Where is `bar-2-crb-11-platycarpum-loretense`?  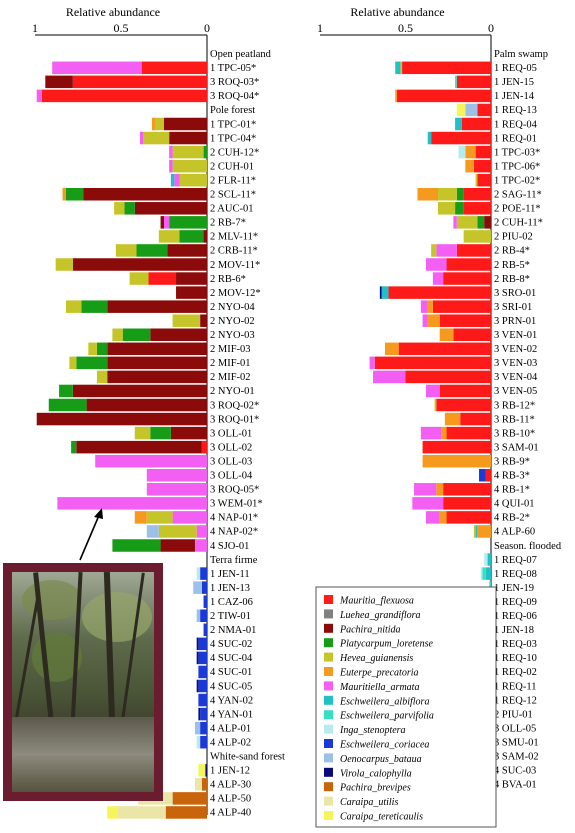
bar-2-crb-11-platycarpum-loretense is located at coordinates (152, 250).